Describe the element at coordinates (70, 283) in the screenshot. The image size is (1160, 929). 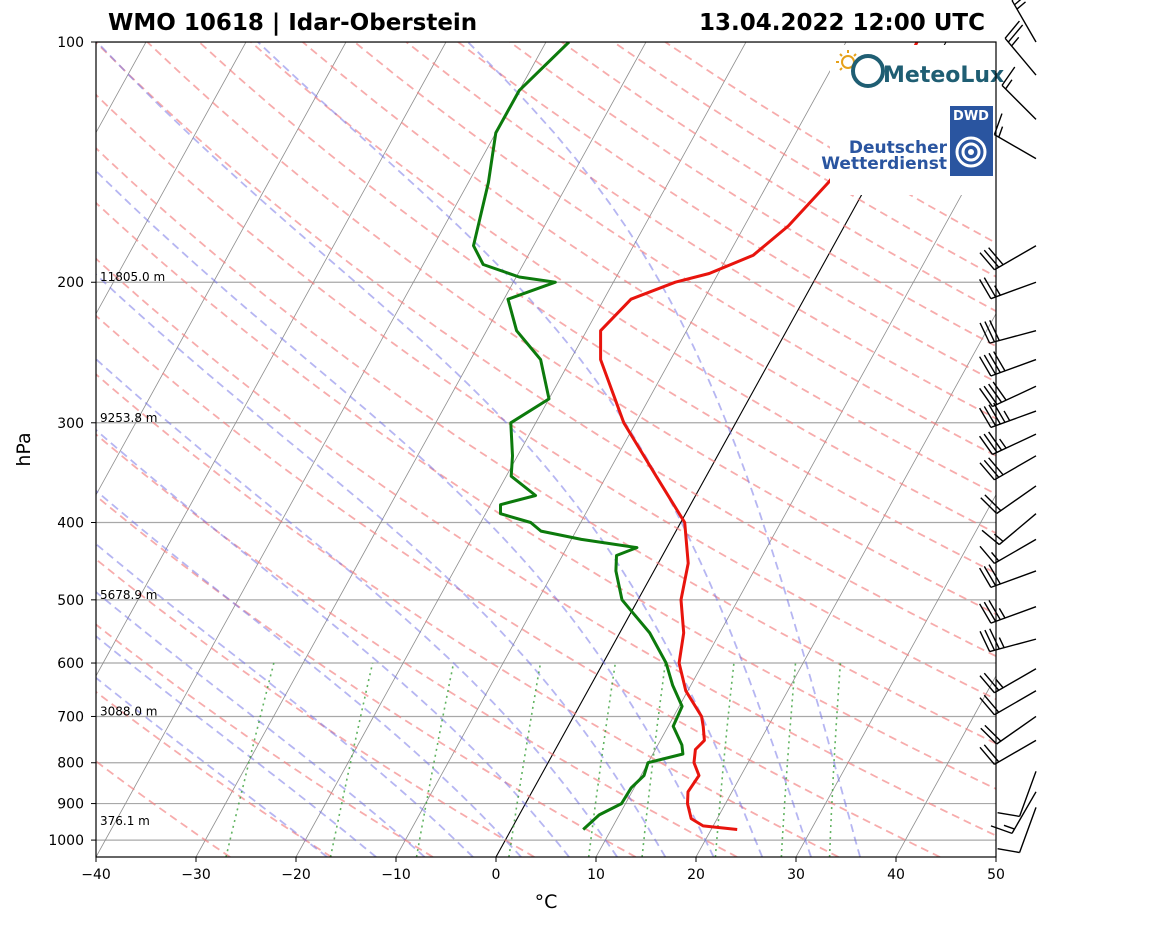
I see `y-tick-label: 200` at that location.